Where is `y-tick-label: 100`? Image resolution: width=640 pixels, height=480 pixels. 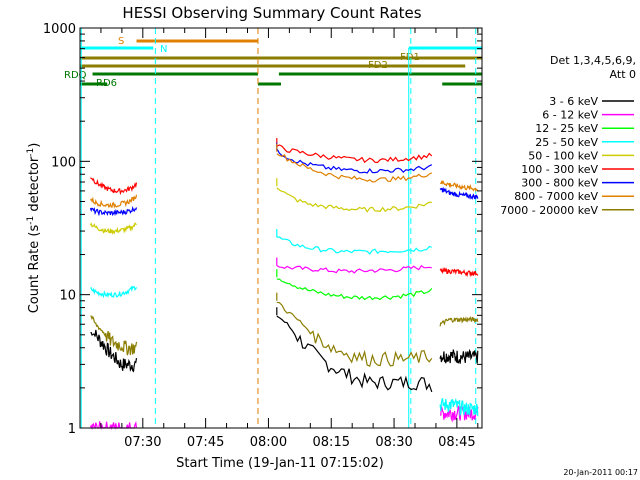
y-tick-label: 100 is located at coordinates (63, 162).